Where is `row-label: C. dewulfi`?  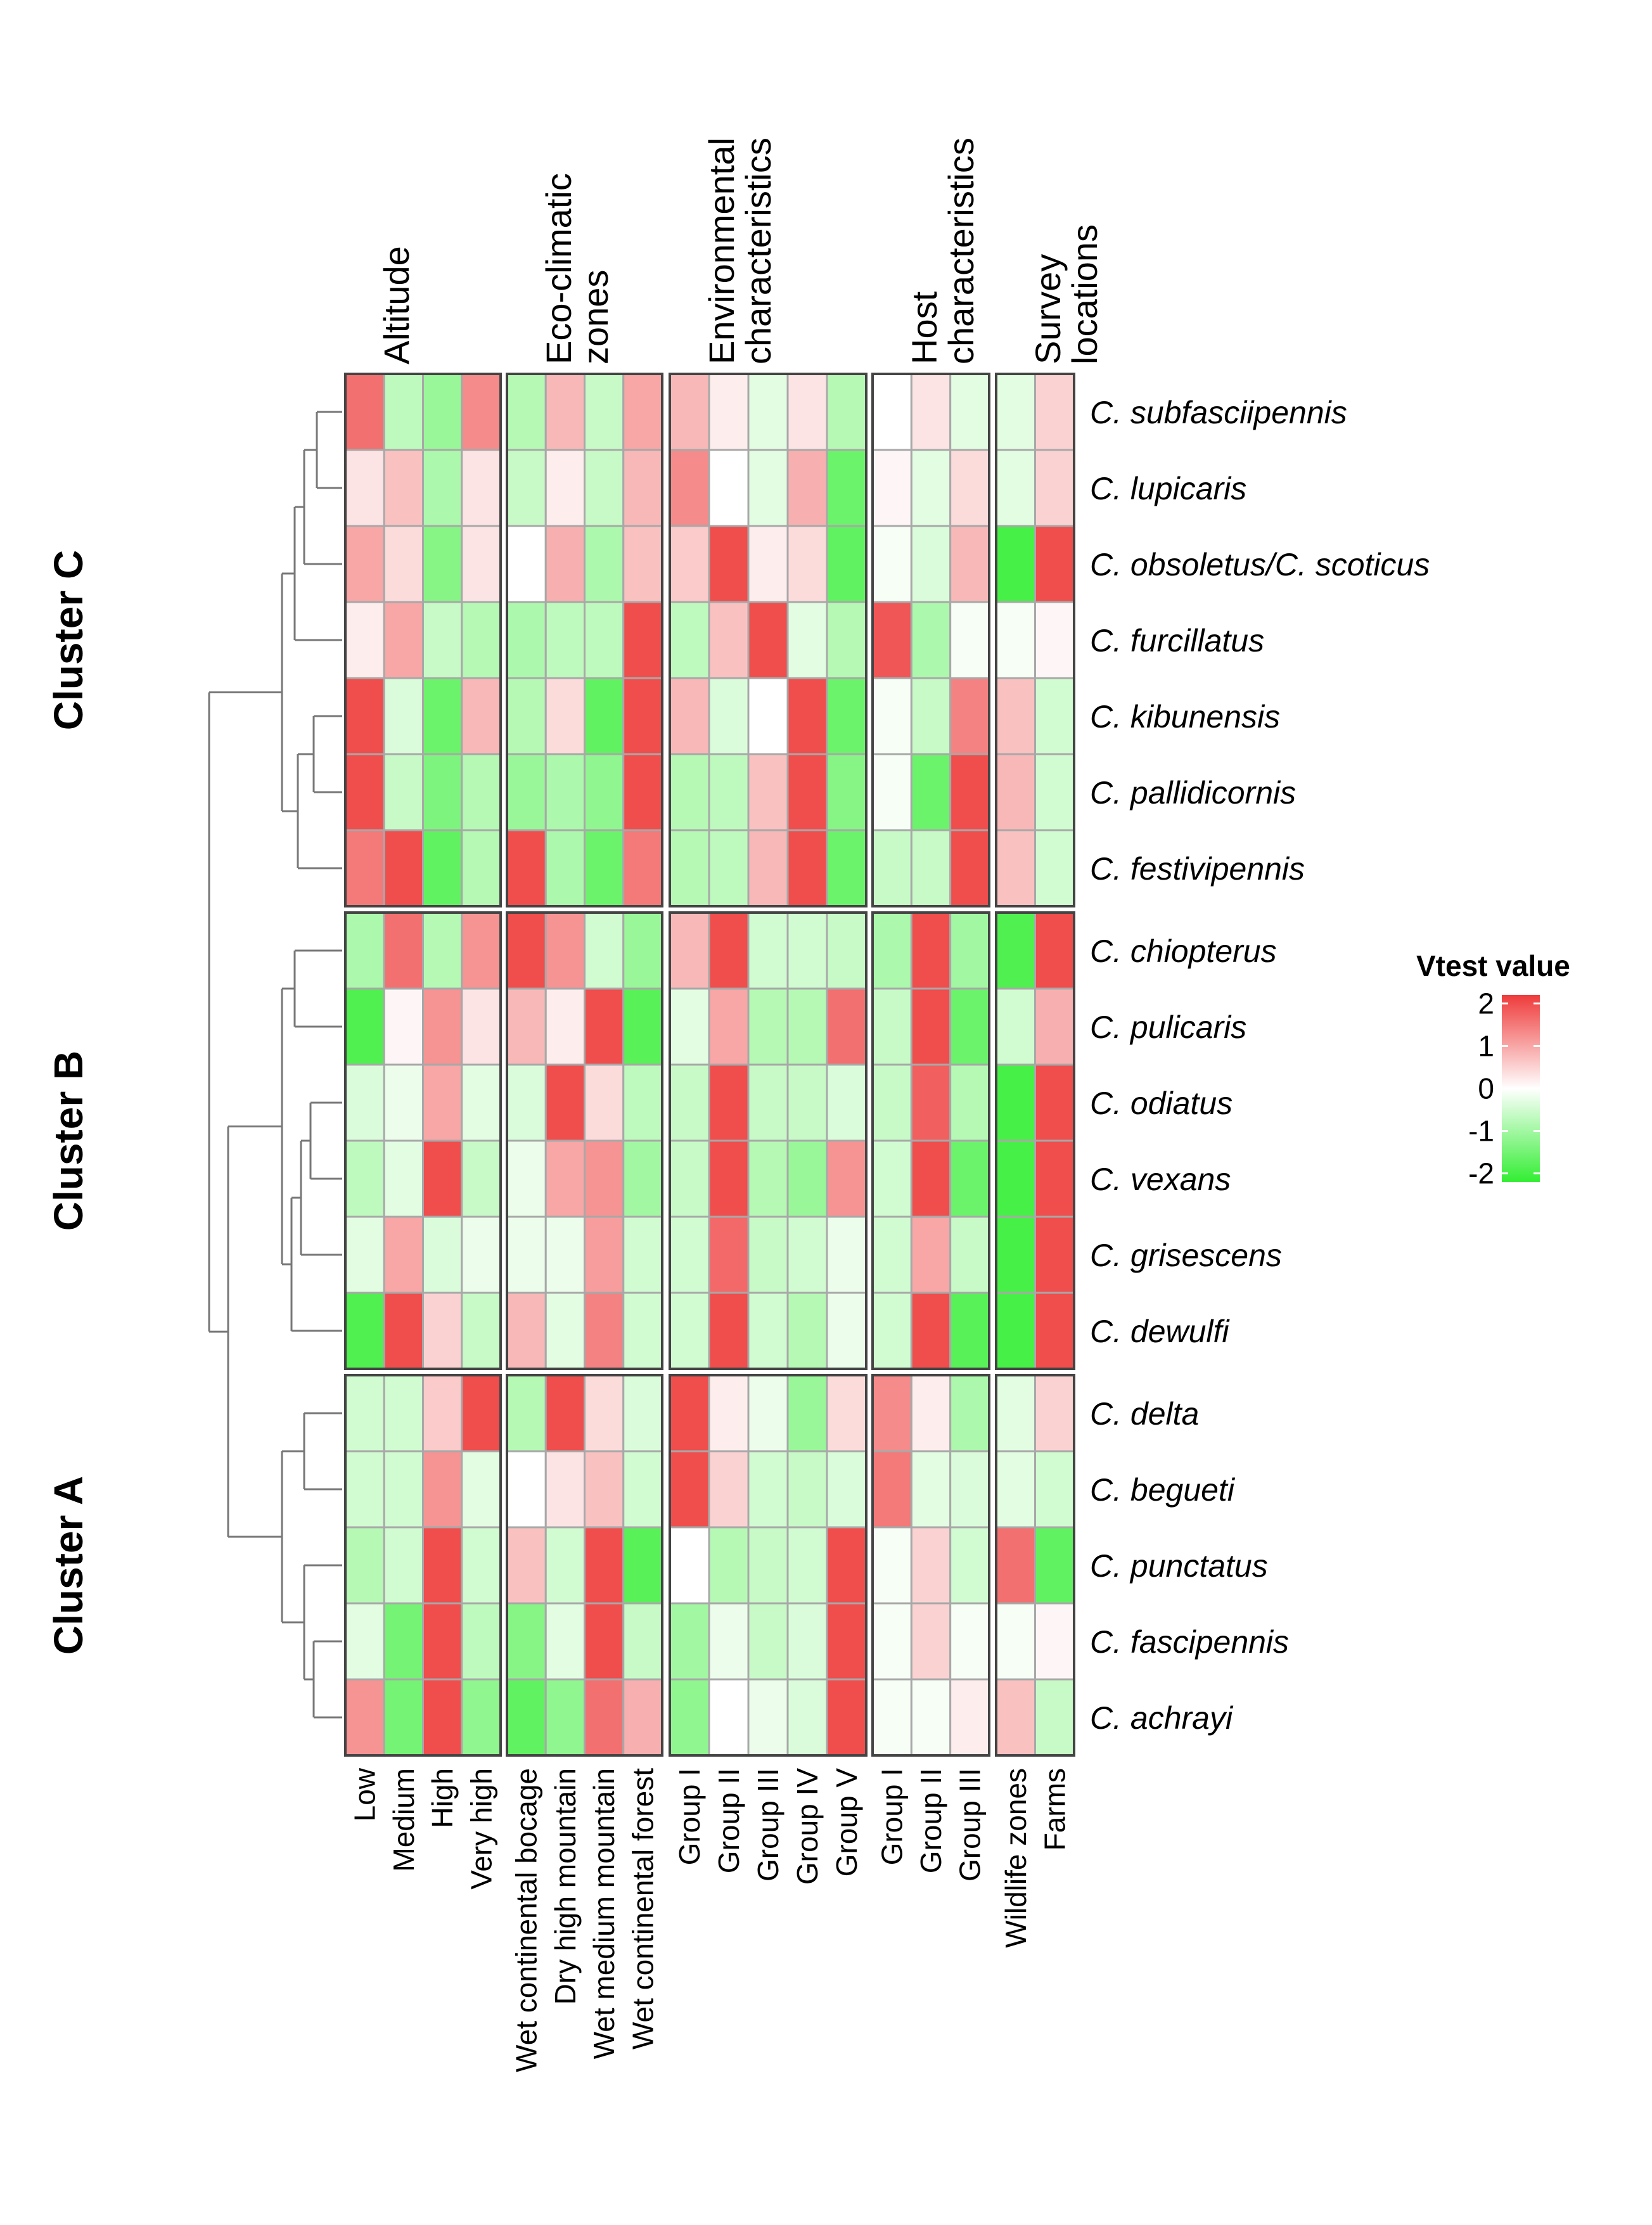 row-label: C. dewulfi is located at coordinates (1160, 1331).